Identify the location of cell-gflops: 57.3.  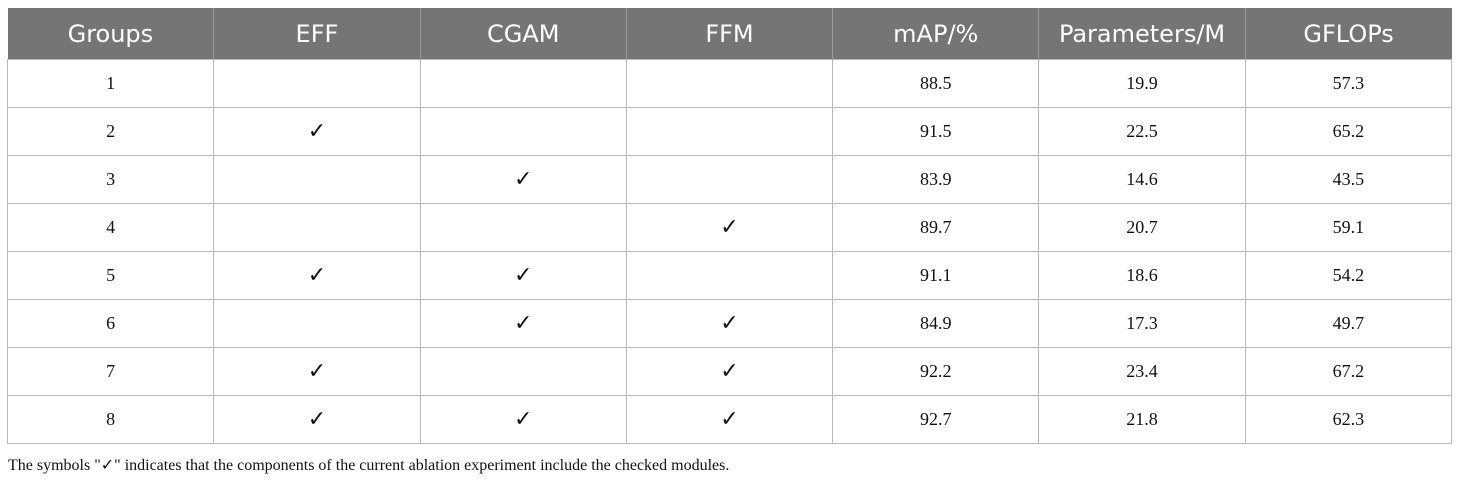
(1348, 83).